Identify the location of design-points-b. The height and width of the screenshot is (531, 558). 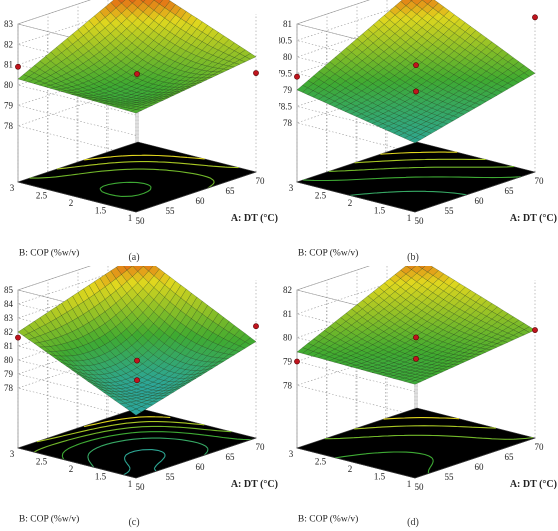
(416, 54).